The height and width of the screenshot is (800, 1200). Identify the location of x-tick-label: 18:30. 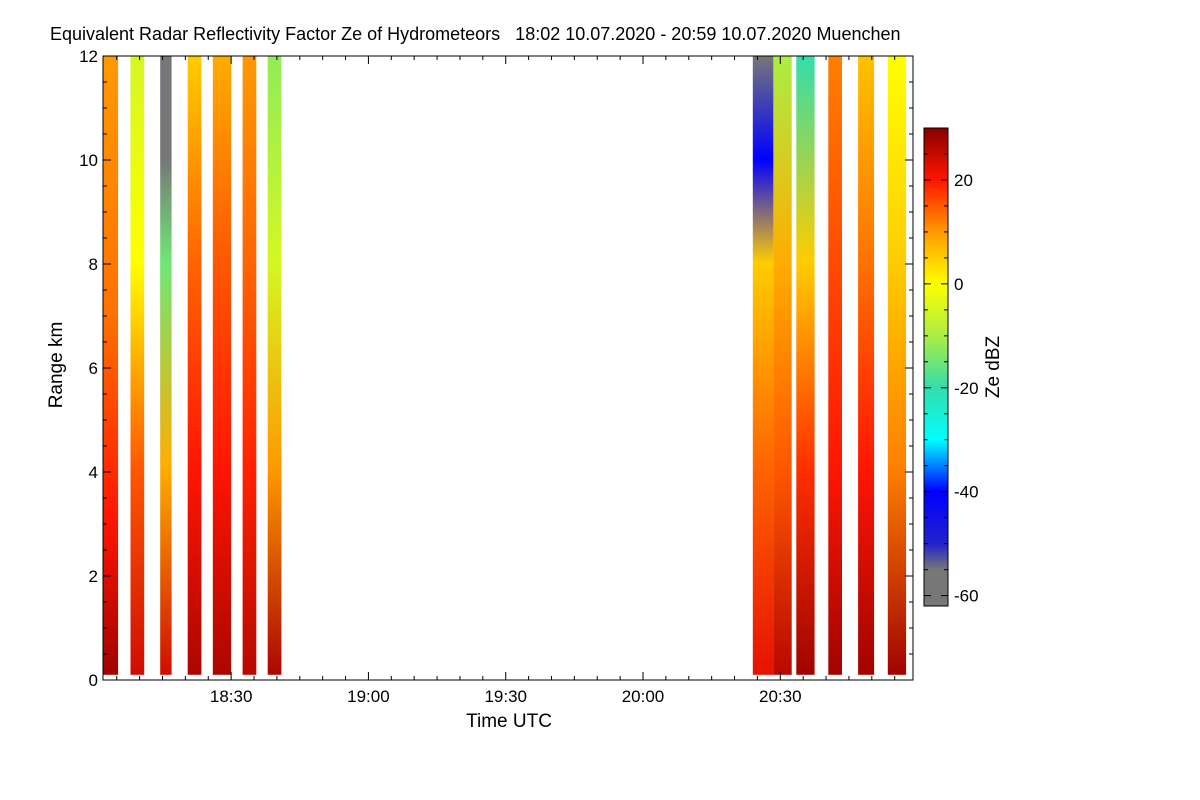
(231, 696).